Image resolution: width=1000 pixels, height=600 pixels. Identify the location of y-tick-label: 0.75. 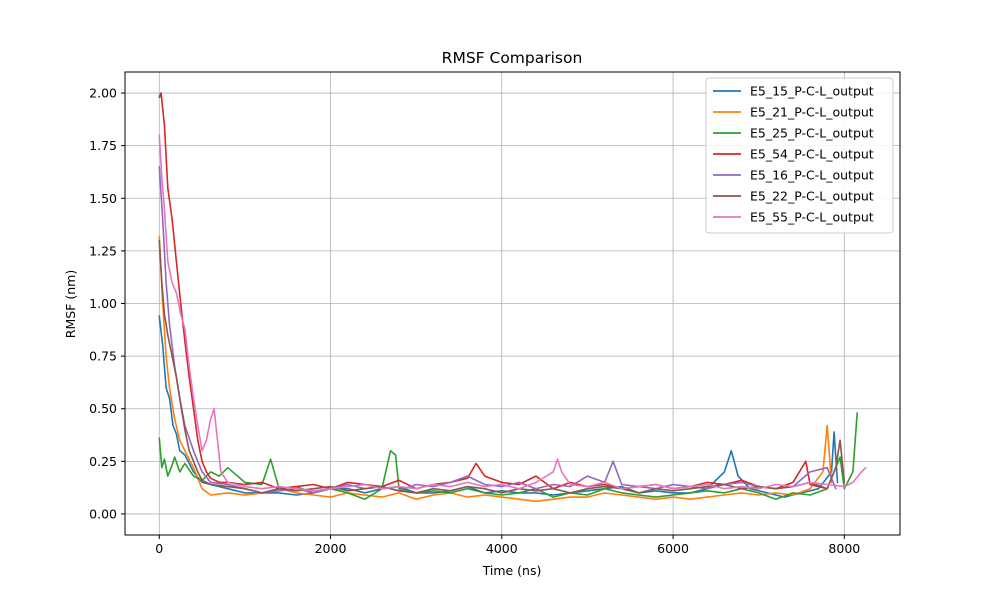
(103, 356).